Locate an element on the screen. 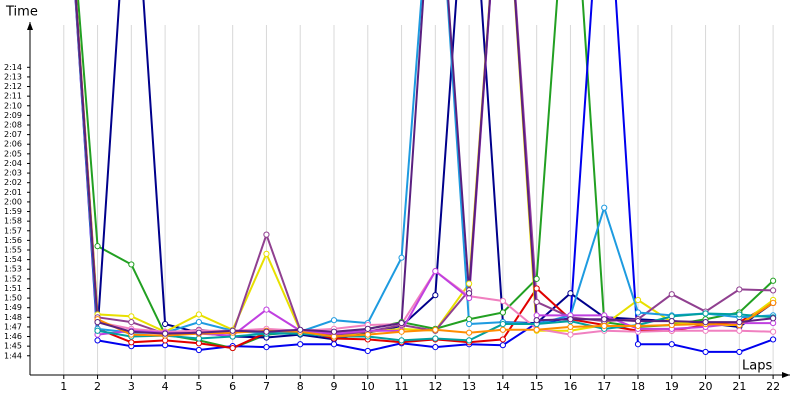 The width and height of the screenshot is (800, 400). x-tick-label: 16 is located at coordinates (570, 386).